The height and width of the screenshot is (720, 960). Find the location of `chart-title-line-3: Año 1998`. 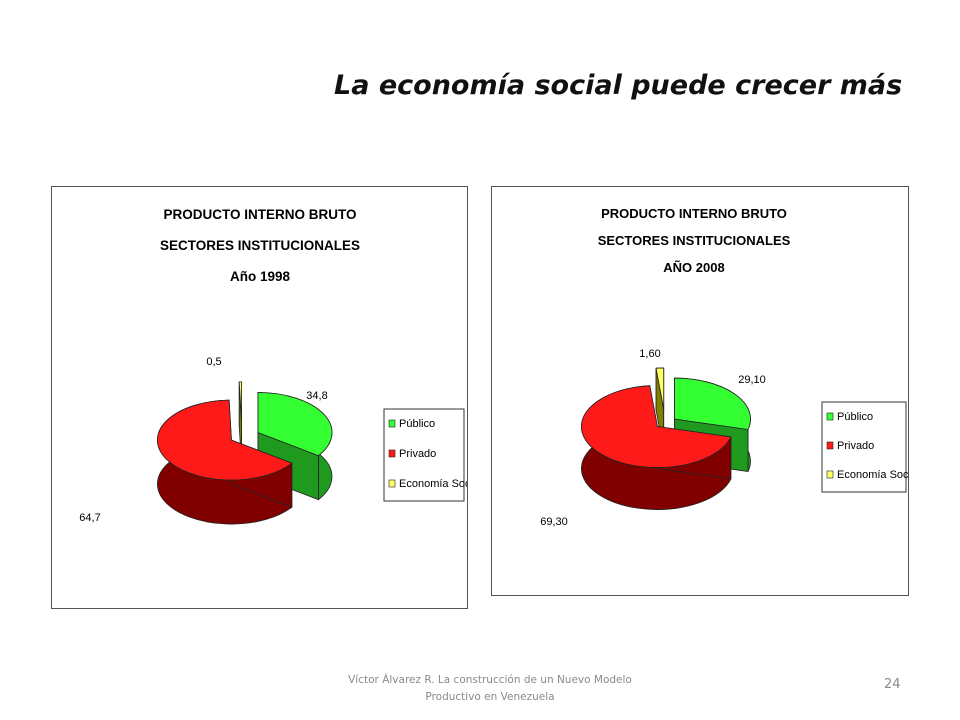

chart-title-line-3: Año 1998 is located at coordinates (260, 276).